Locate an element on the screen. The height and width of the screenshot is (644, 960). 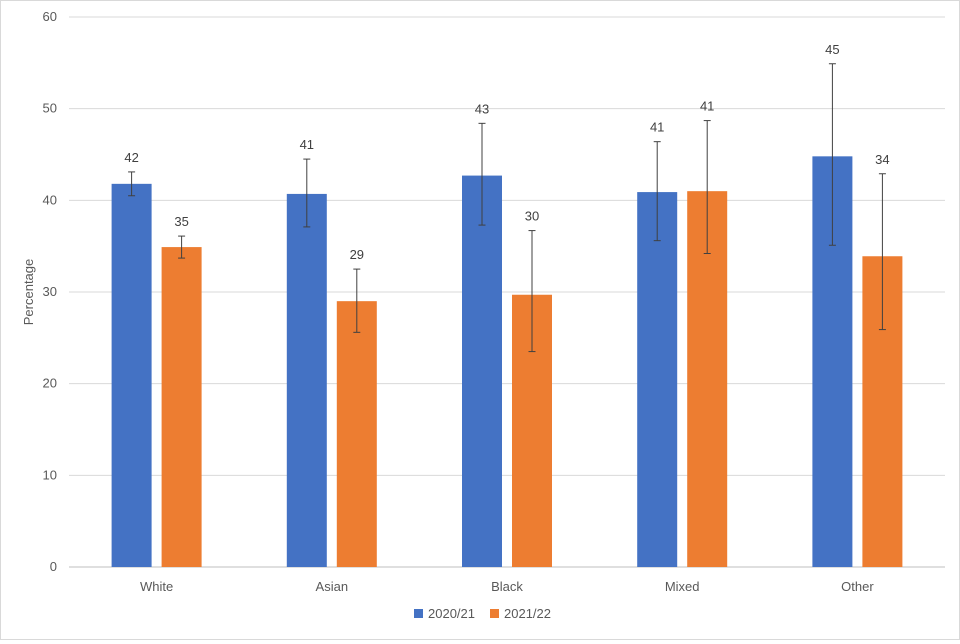
x-tick-label: Black is located at coordinates (507, 586).